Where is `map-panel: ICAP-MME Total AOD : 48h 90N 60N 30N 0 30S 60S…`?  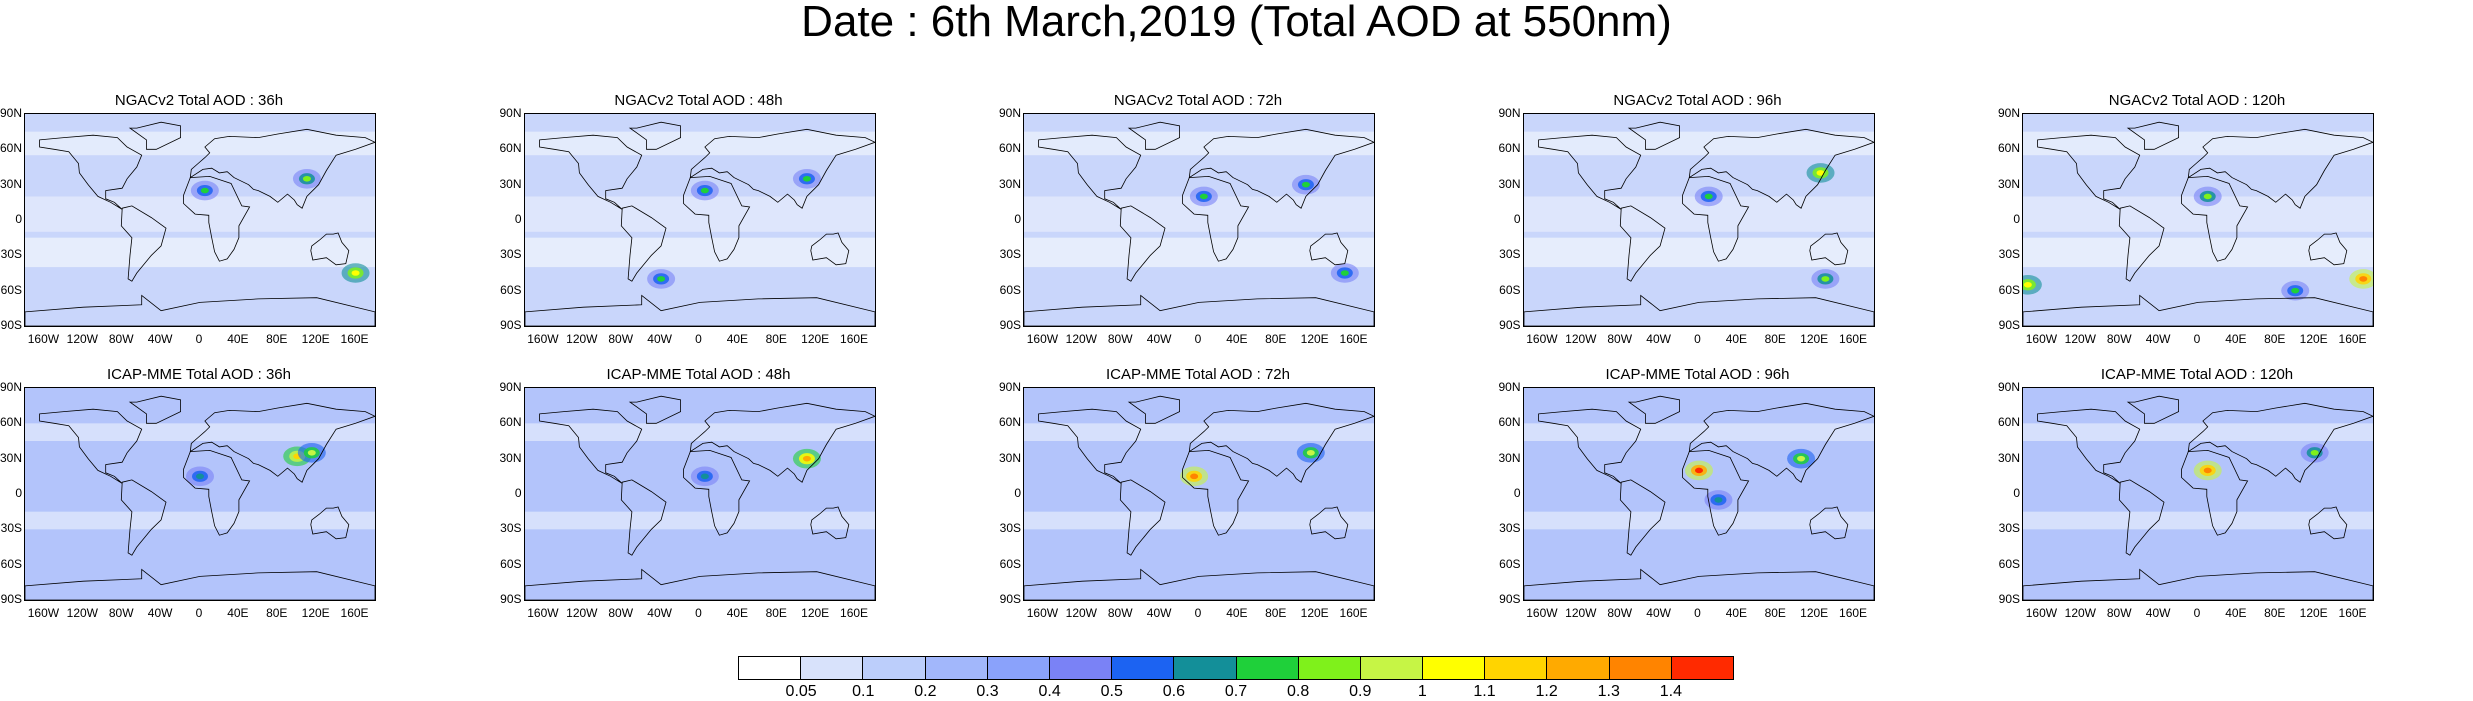
map-panel: ICAP-MME Total AOD : 48h 90N 60N 30N 0 30S 60S… is located at coordinates (692, 498).